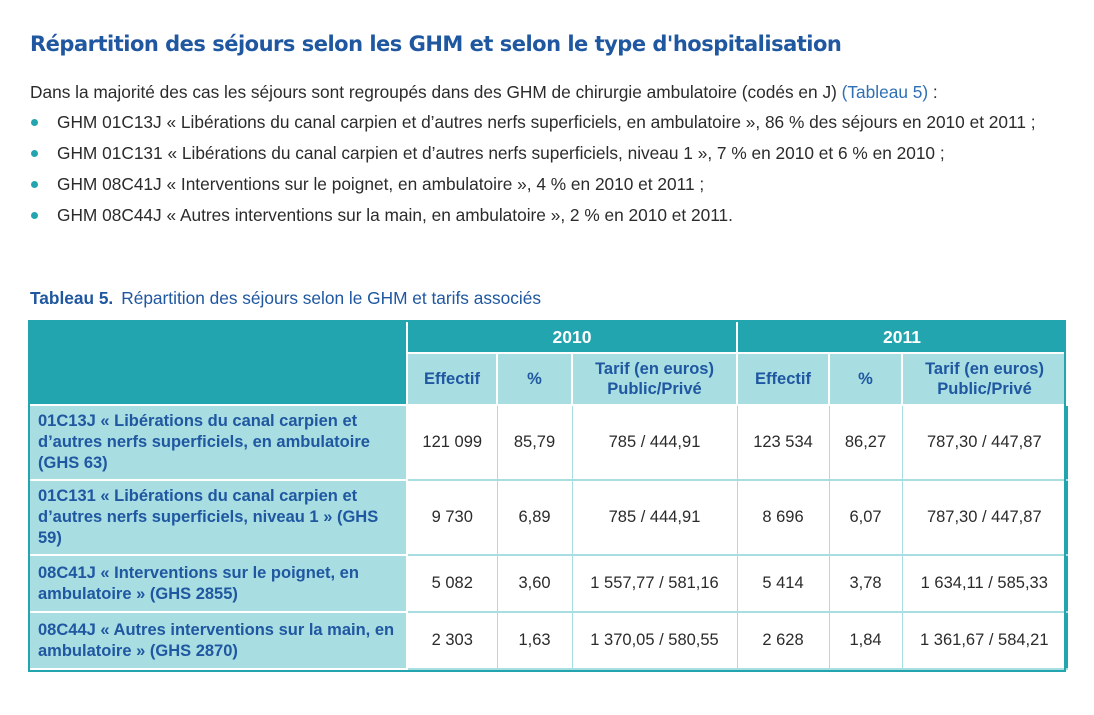  What do you see at coordinates (452, 640) in the screenshot?
I see `cell-effectif-2010: 2 303` at bounding box center [452, 640].